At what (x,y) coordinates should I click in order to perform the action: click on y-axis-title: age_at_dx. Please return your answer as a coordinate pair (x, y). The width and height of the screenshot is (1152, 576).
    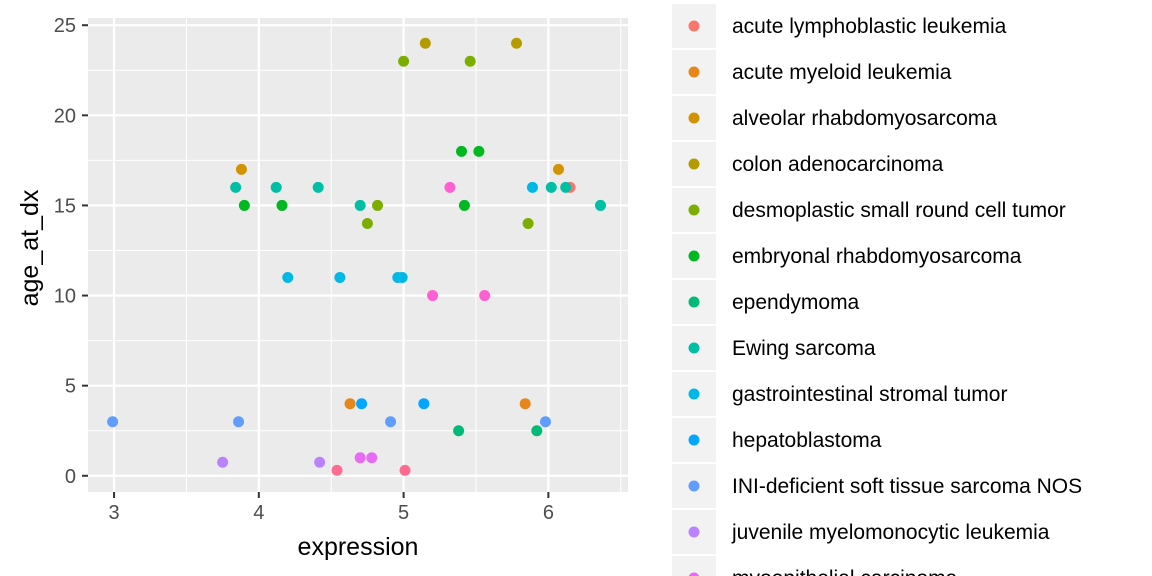
    Looking at the image, I should click on (30, 247).